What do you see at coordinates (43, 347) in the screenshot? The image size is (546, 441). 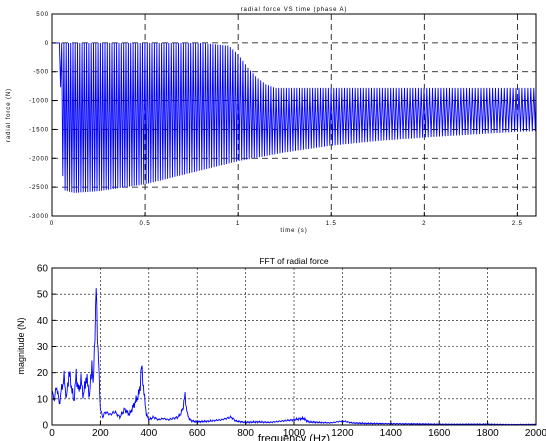 I see `fft-y-tick-label: 30` at bounding box center [43, 347].